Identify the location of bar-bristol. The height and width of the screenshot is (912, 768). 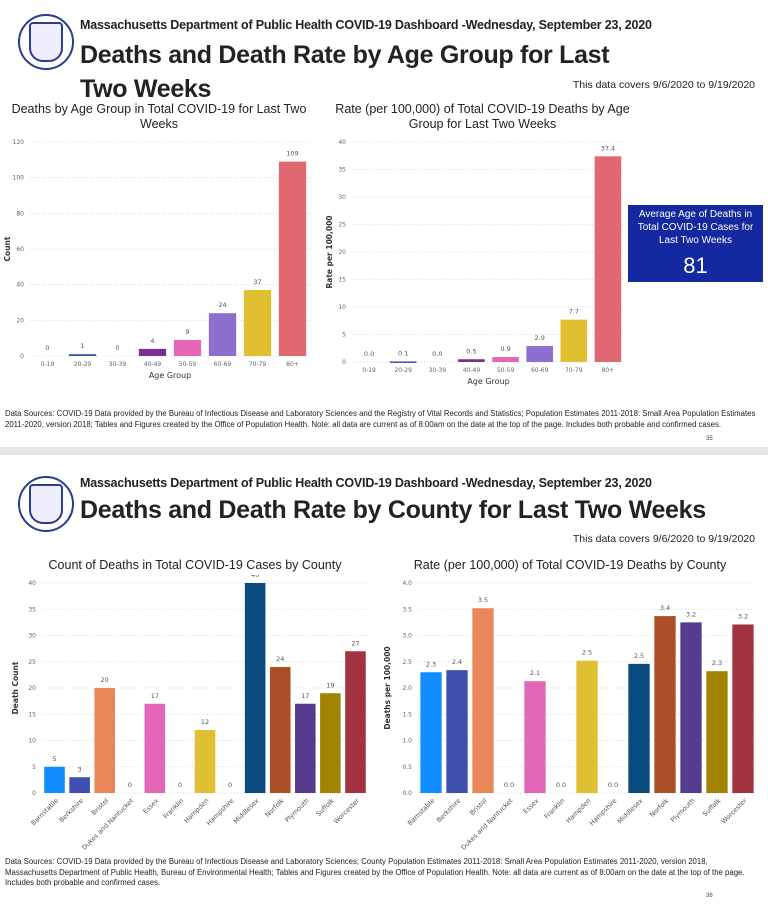
(104, 740).